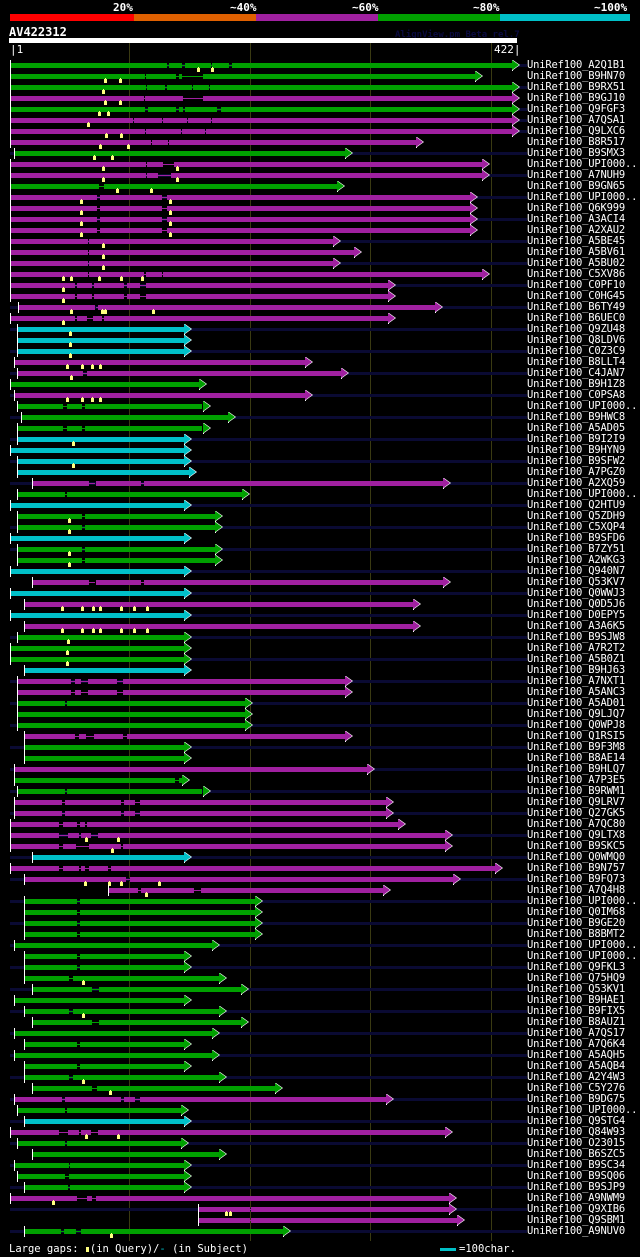 The width and height of the screenshot is (640, 1257). I want to click on hit-label: UniRef100_Q0WMQ0, so click(576, 857).